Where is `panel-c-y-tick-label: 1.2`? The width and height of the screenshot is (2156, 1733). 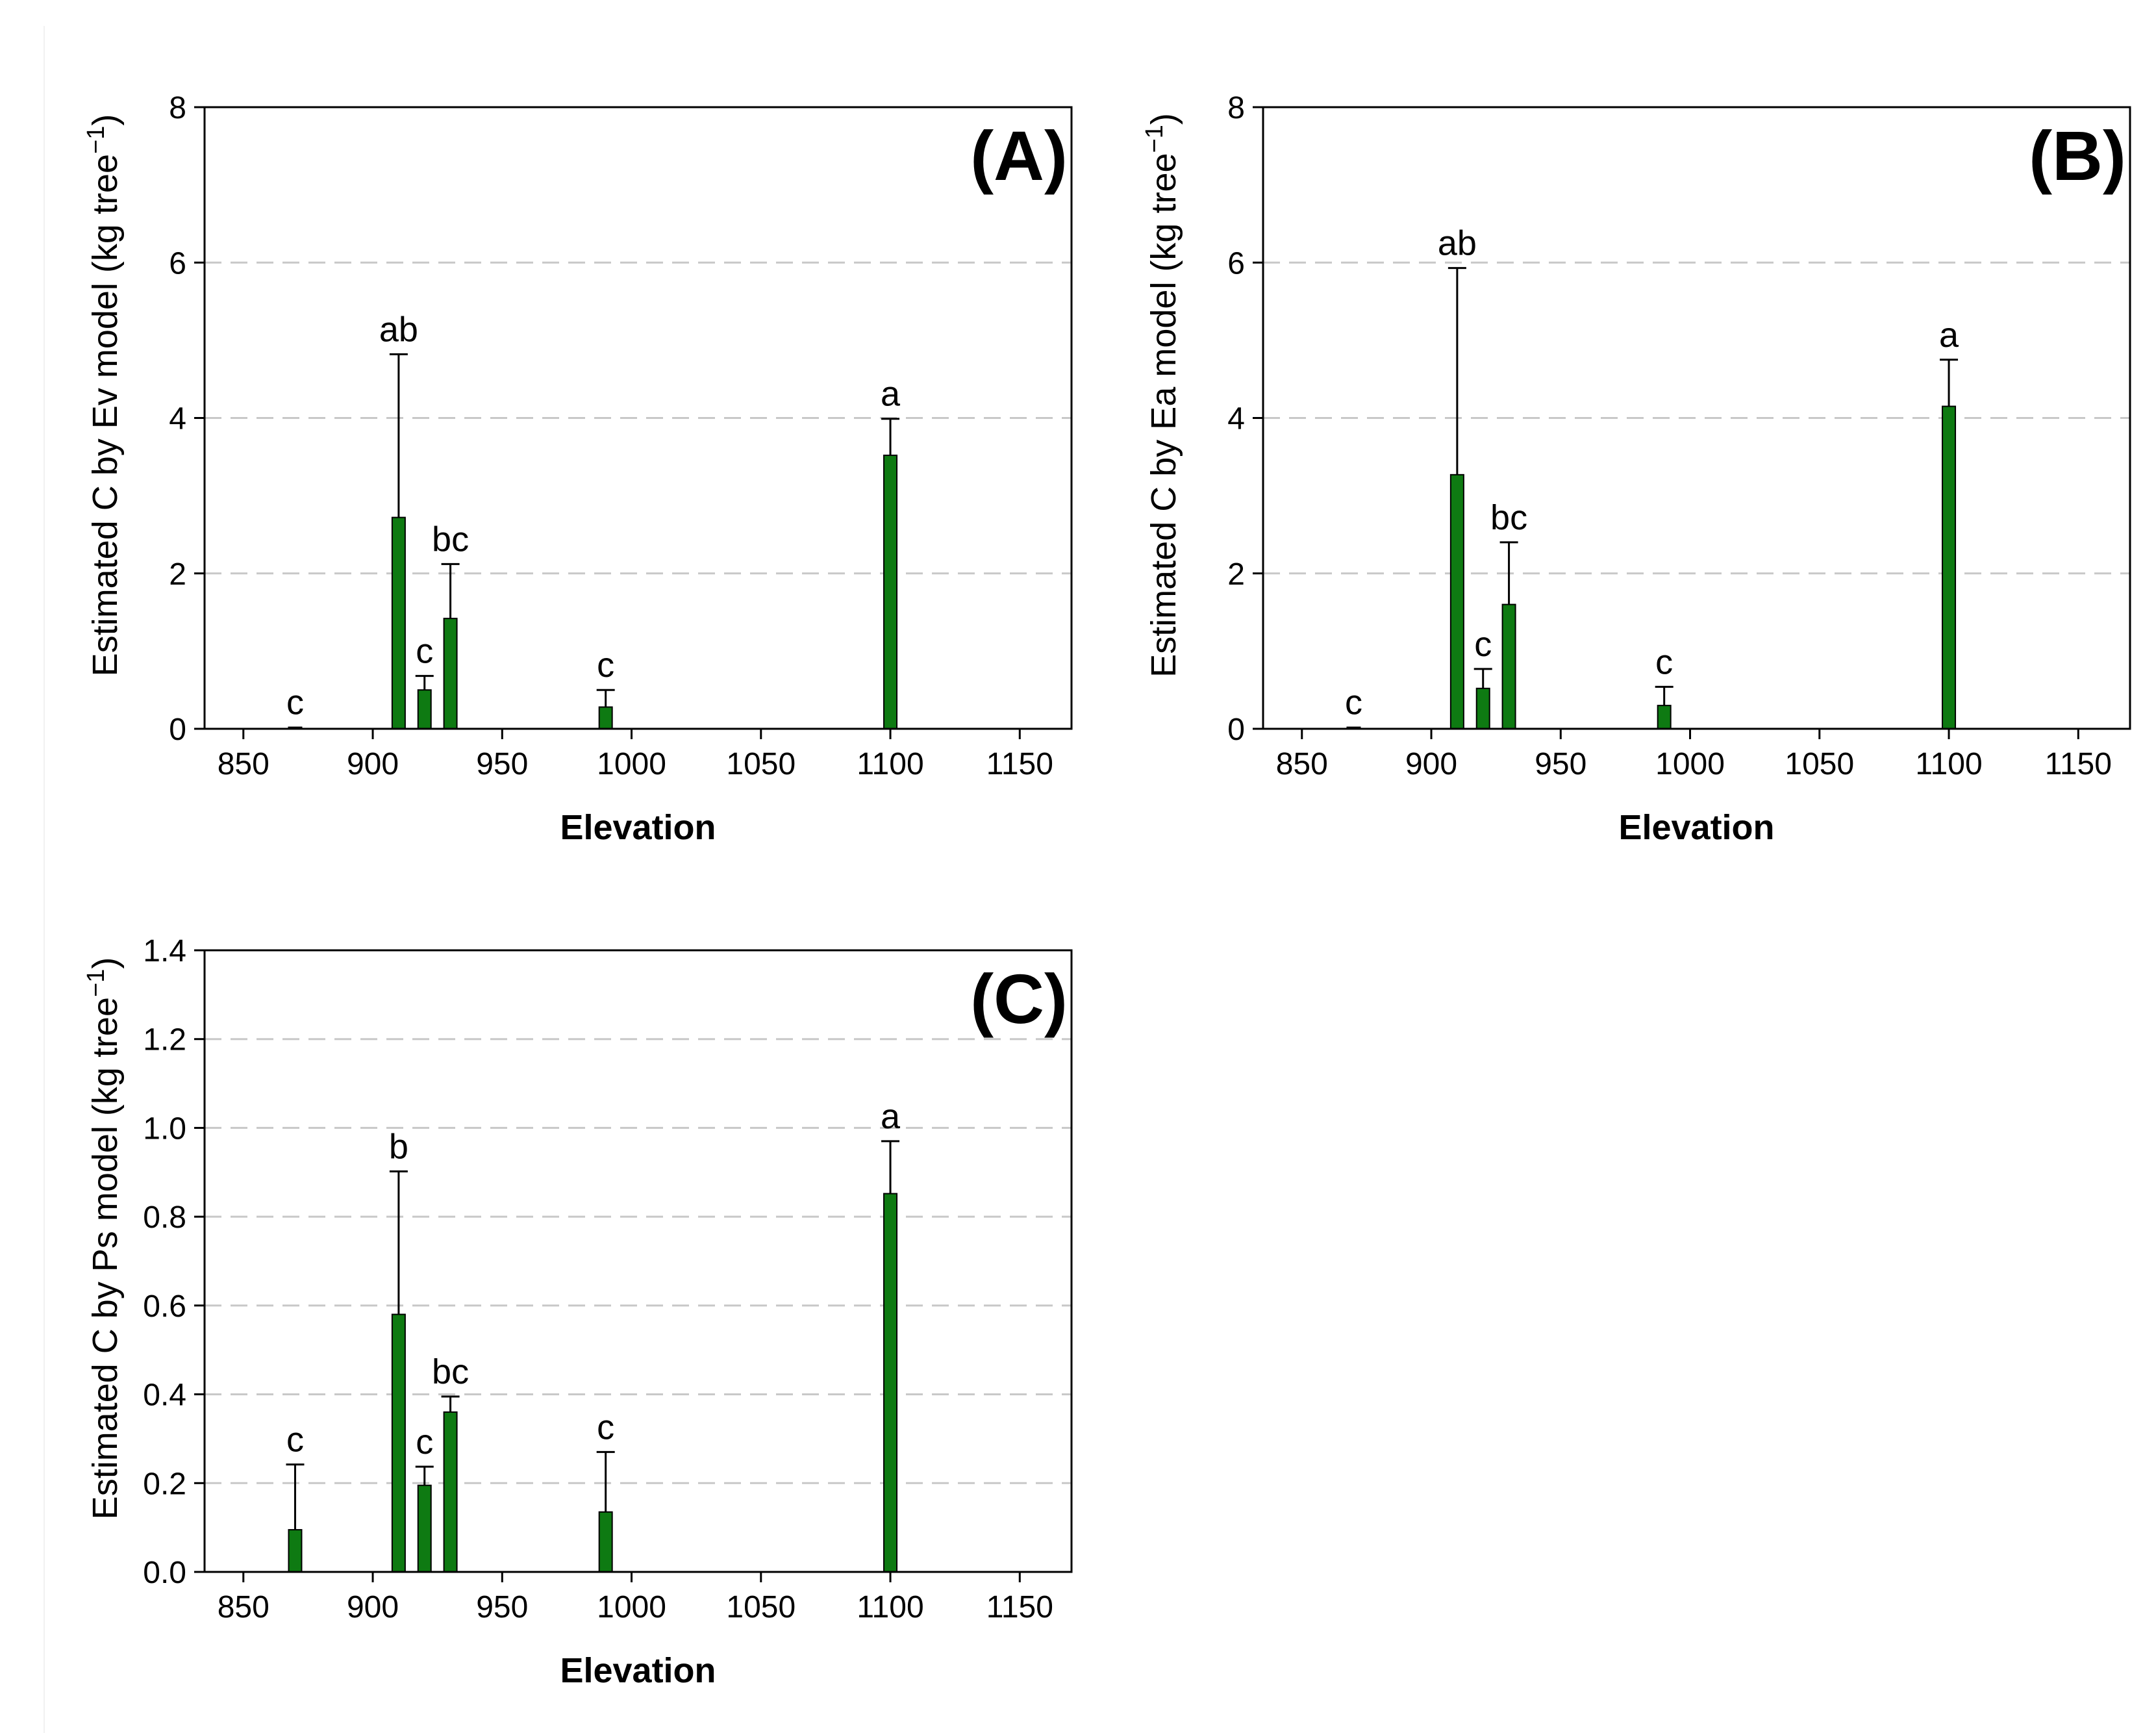
panel-c-y-tick-label: 1.2 is located at coordinates (164, 1040).